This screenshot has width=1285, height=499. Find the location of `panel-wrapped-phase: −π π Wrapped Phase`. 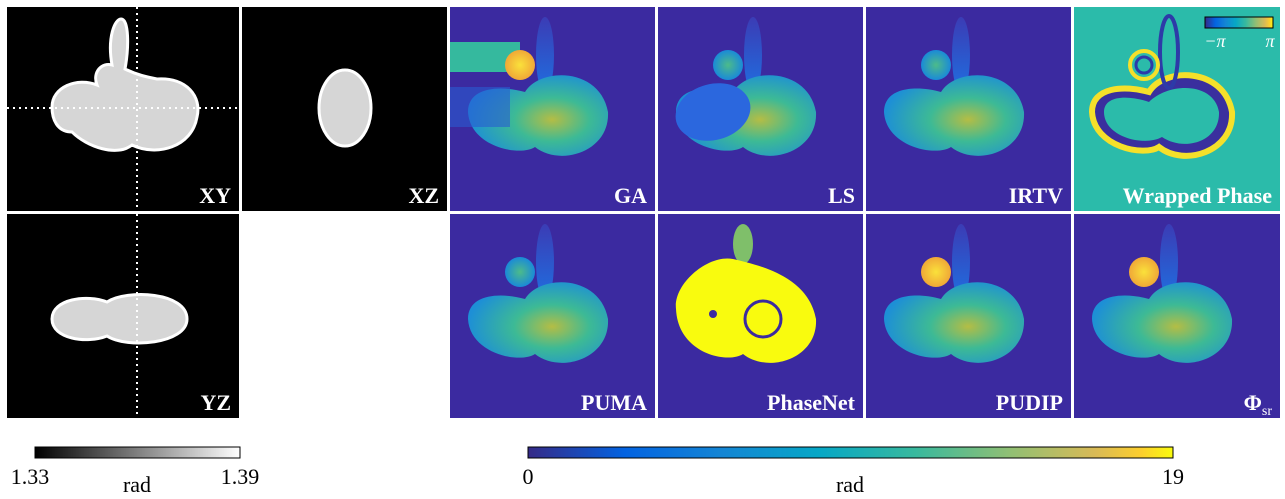

panel-wrapped-phase: −π π Wrapped Phase is located at coordinates (1177, 109).